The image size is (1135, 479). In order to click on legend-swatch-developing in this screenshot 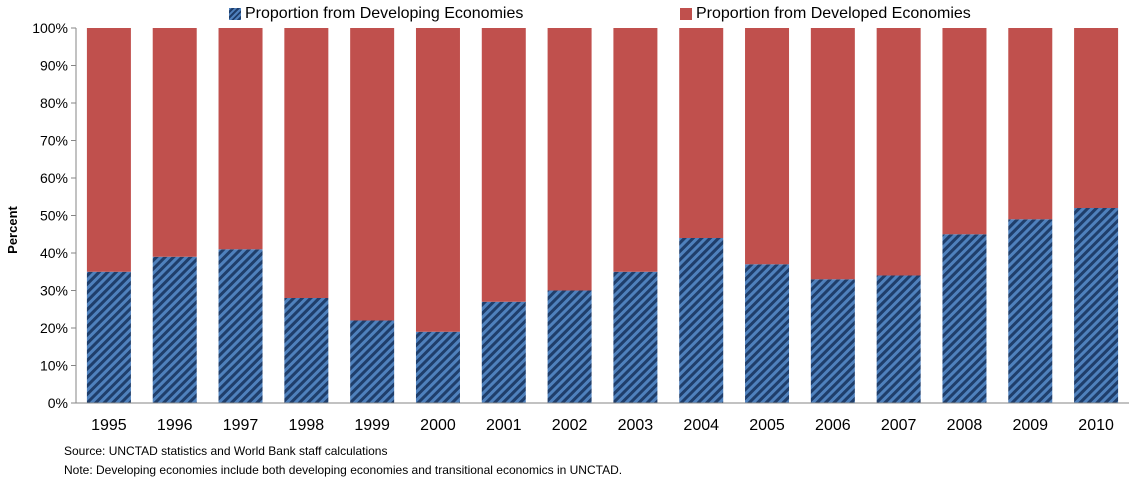, I will do `click(235, 14)`.